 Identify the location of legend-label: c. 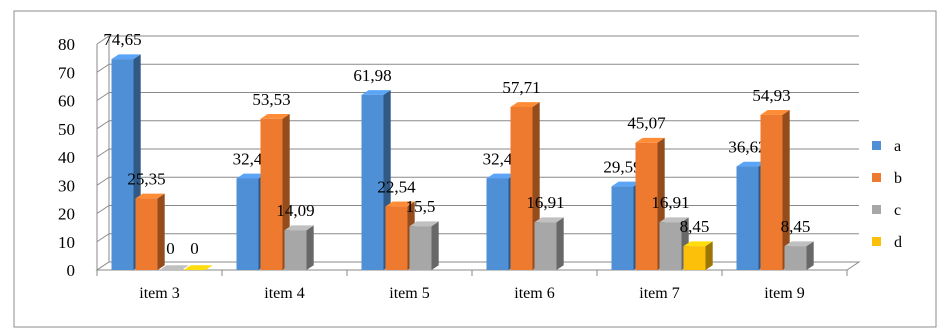
(897, 210).